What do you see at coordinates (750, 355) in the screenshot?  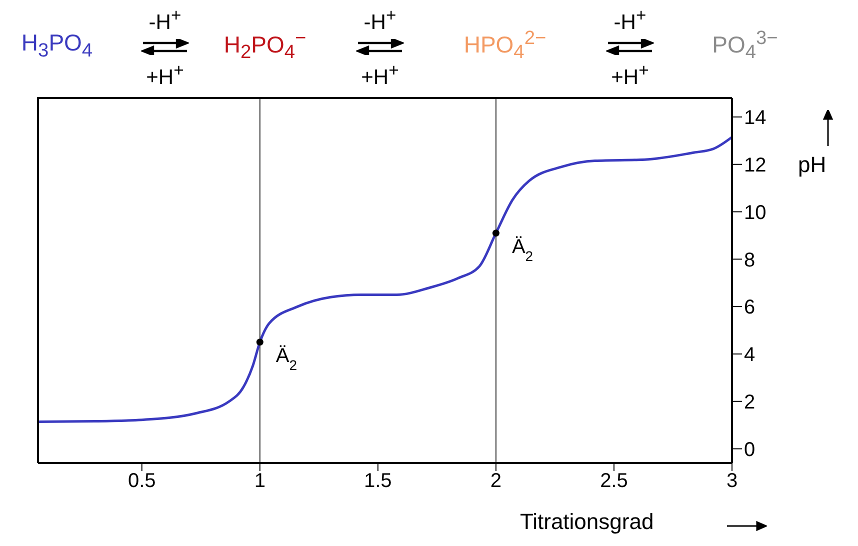 I see `y-tick-label: 4` at bounding box center [750, 355].